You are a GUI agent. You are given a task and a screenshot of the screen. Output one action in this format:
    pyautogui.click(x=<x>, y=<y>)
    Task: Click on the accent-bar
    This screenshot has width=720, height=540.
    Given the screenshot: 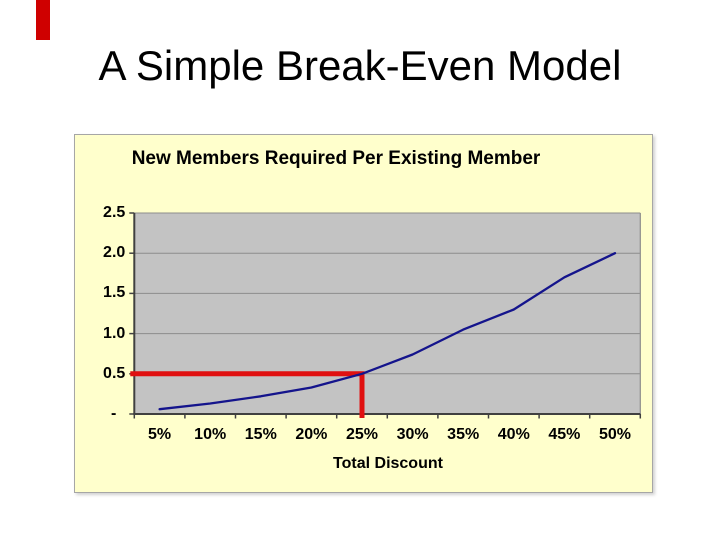 What is the action you would take?
    pyautogui.click(x=43, y=20)
    